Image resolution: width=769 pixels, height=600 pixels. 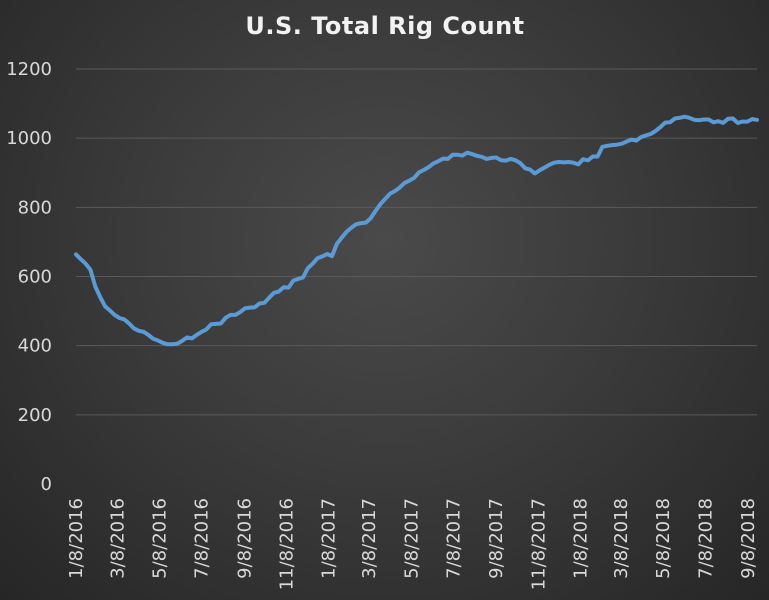 What do you see at coordinates (329, 538) in the screenshot?
I see `x-tick-label: 1/8/2017` at bounding box center [329, 538].